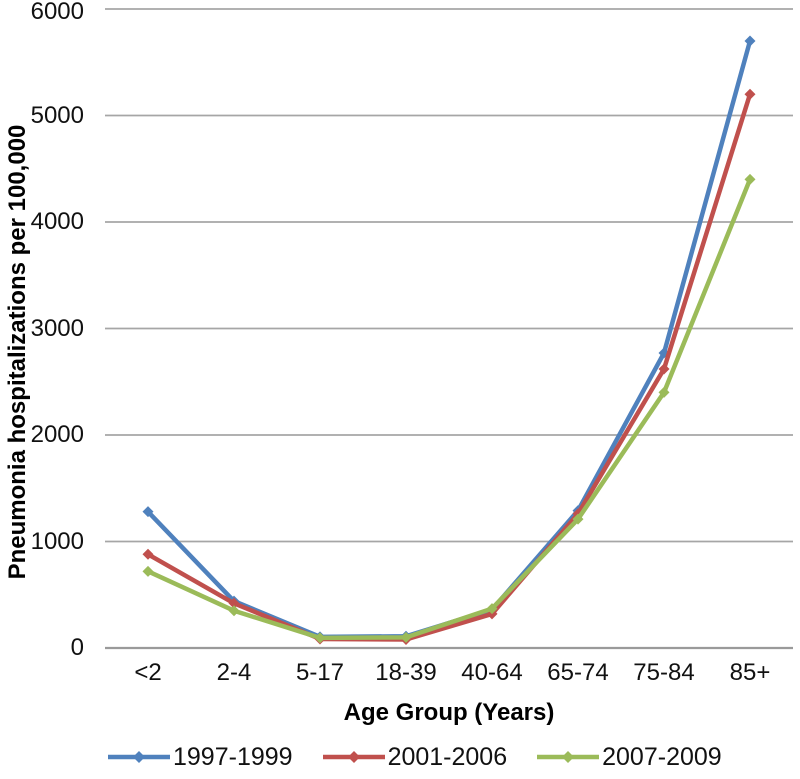 This screenshot has width=800, height=779. I want to click on x-tick-label: 40-64, so click(492, 672).